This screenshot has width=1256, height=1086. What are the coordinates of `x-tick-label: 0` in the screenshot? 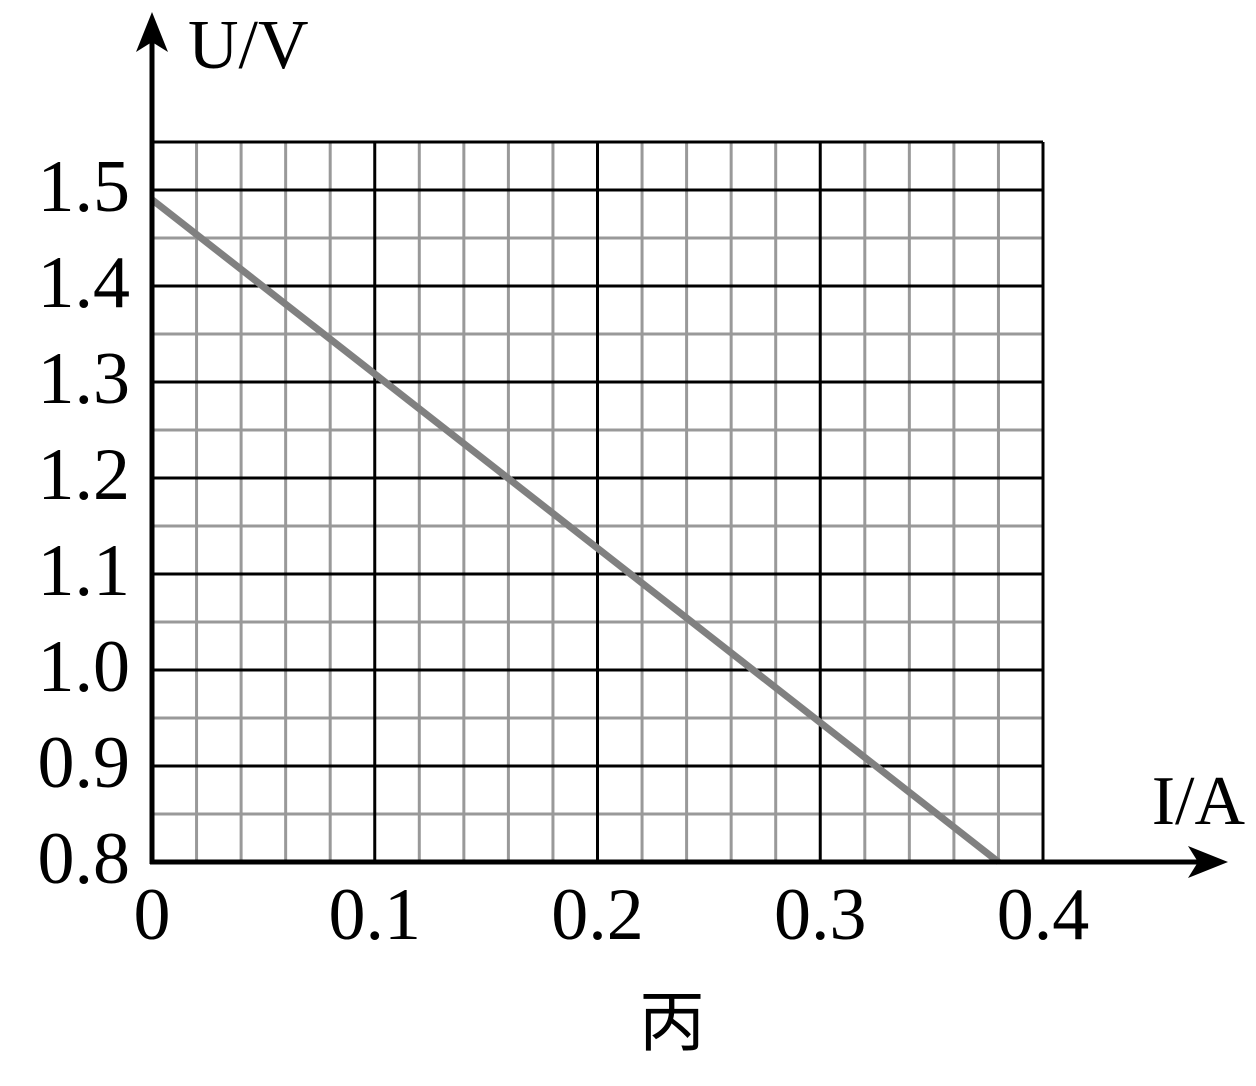 It's located at (152, 915).